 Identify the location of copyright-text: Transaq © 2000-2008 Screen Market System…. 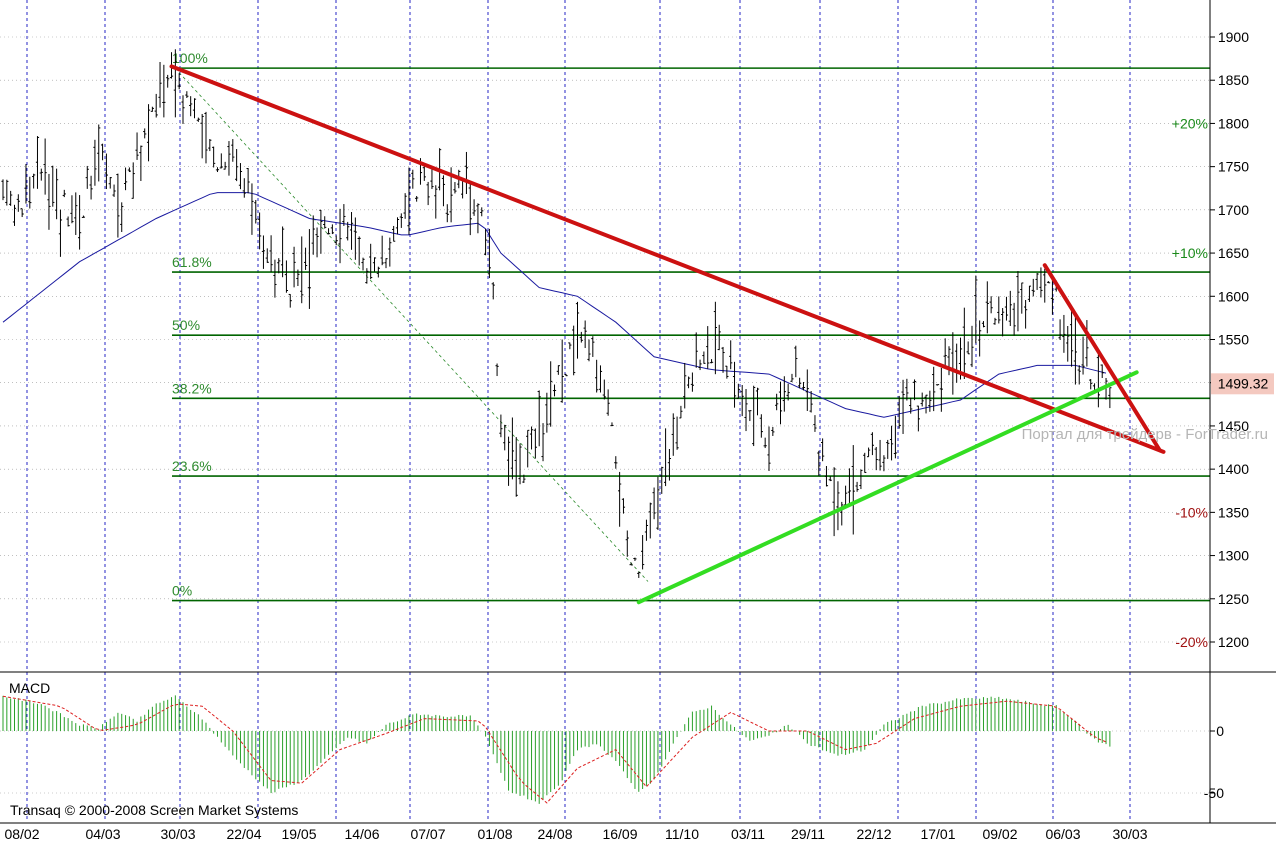
(154, 810).